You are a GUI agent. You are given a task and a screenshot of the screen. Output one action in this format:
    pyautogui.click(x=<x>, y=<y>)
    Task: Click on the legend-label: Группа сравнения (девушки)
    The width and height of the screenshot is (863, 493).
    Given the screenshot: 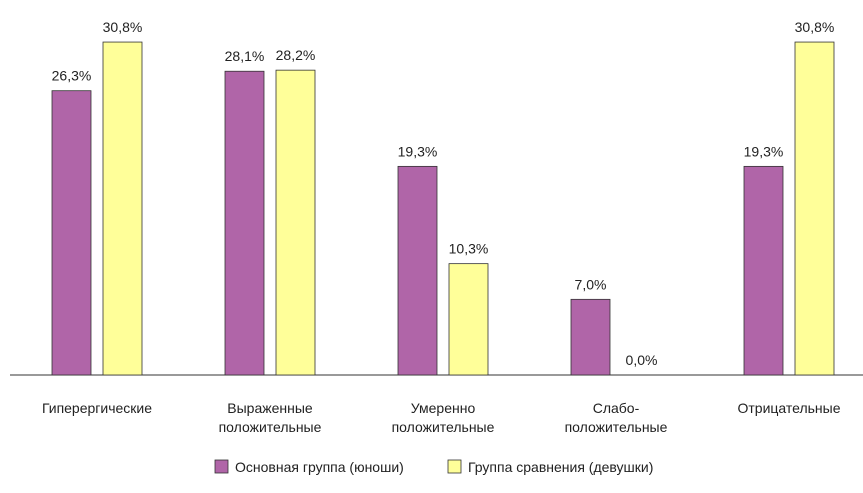 What is the action you would take?
    pyautogui.click(x=560, y=467)
    